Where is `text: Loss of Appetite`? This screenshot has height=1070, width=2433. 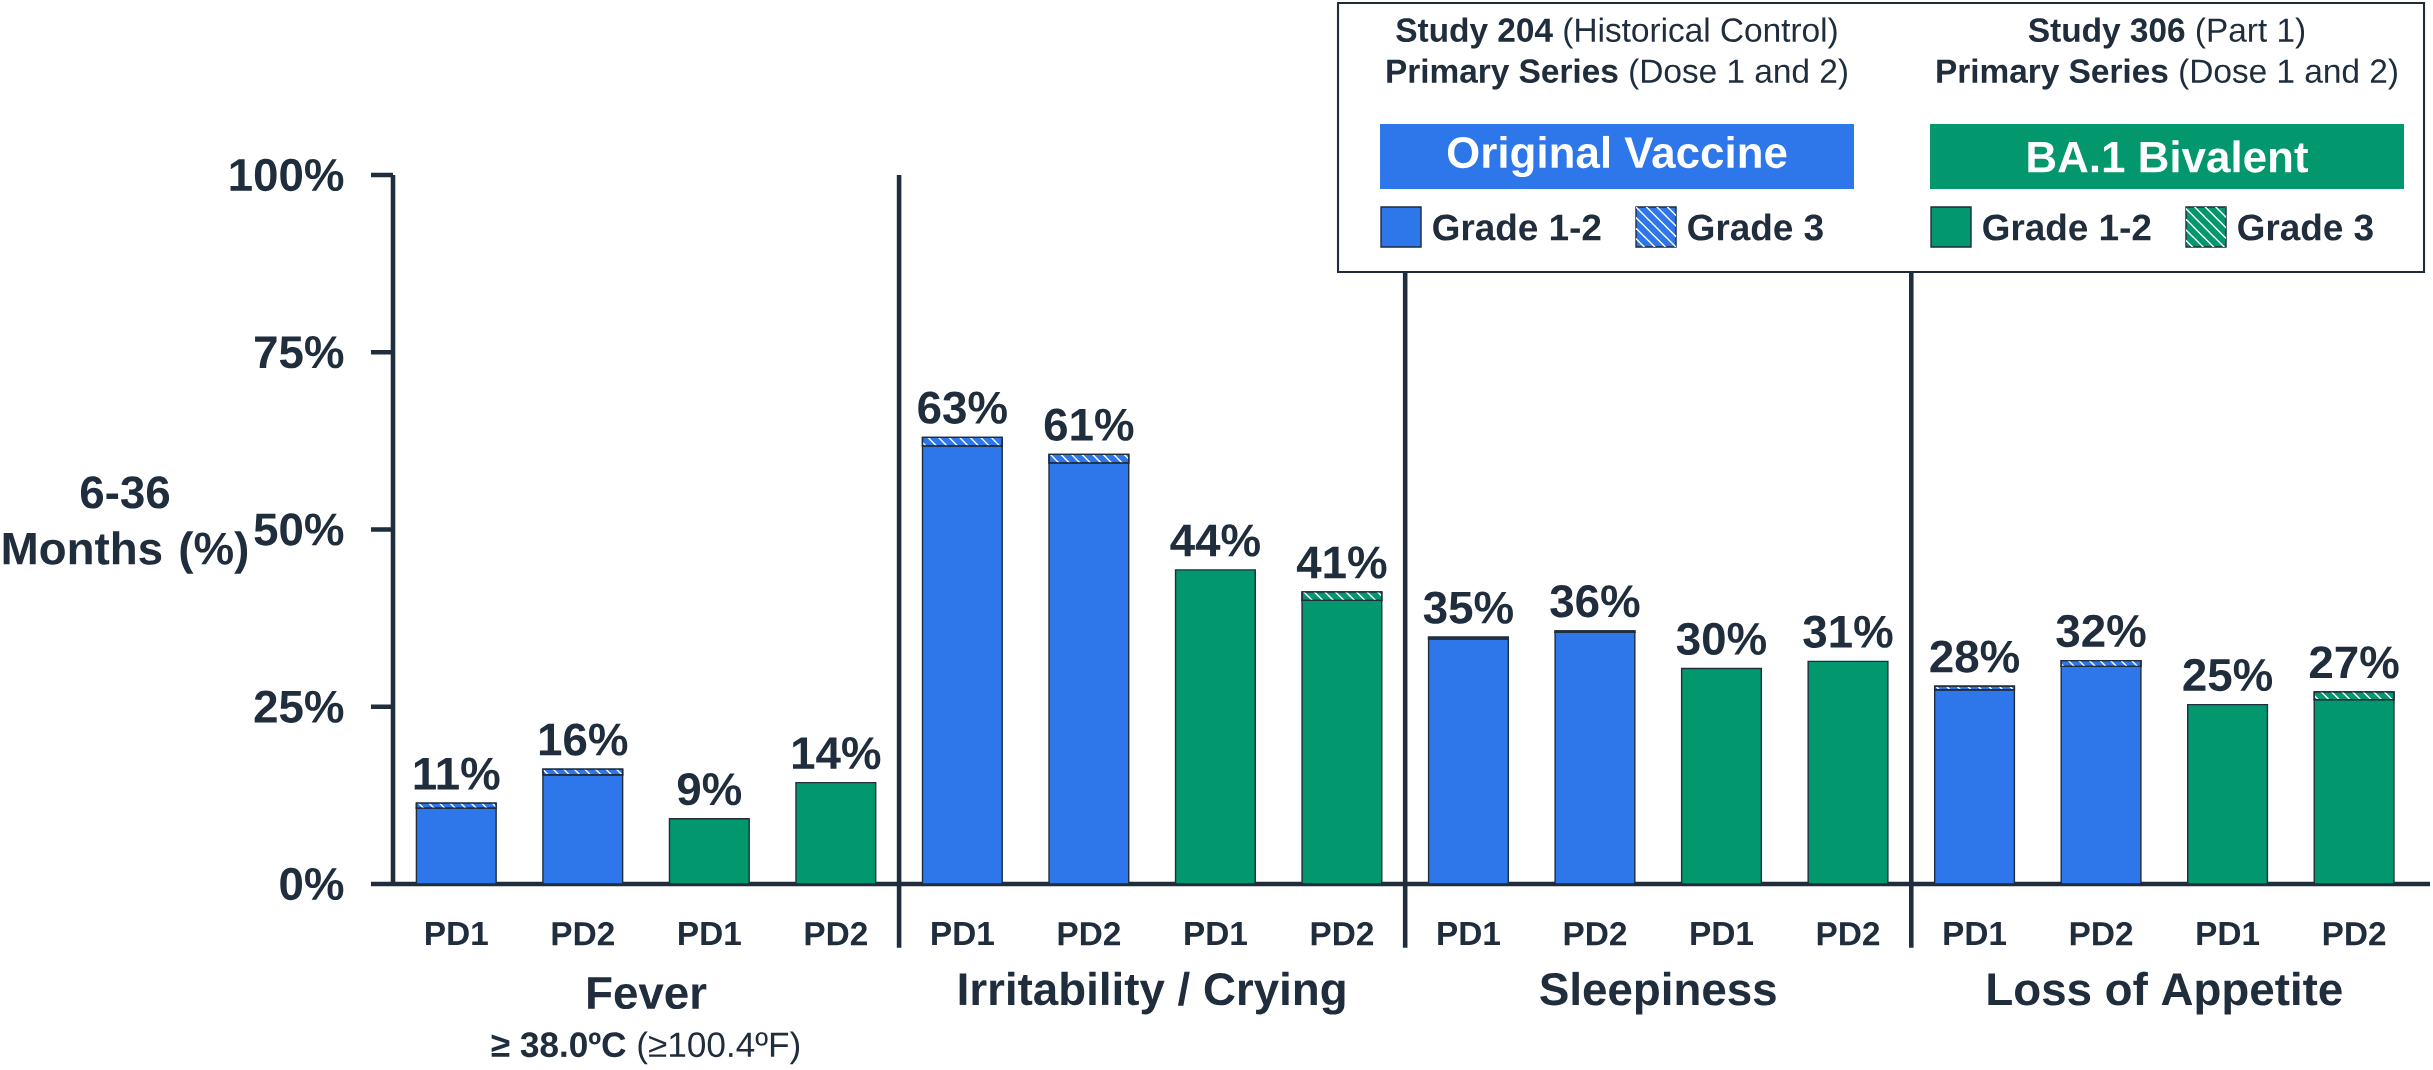 text: Loss of Appetite is located at coordinates (2165, 993).